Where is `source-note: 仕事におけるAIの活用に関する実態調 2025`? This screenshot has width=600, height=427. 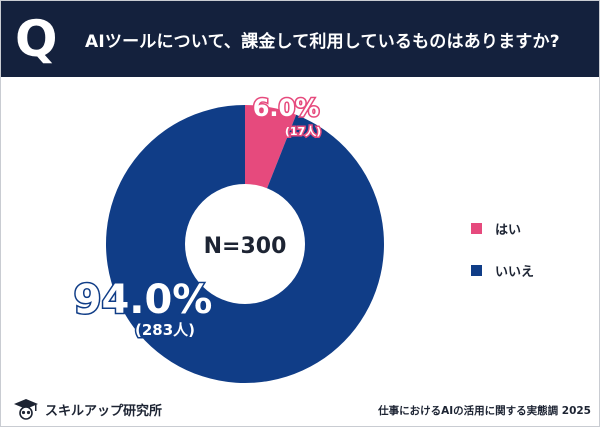 source-note: 仕事におけるAIの活用に関する実態調 2025 is located at coordinates (484, 411).